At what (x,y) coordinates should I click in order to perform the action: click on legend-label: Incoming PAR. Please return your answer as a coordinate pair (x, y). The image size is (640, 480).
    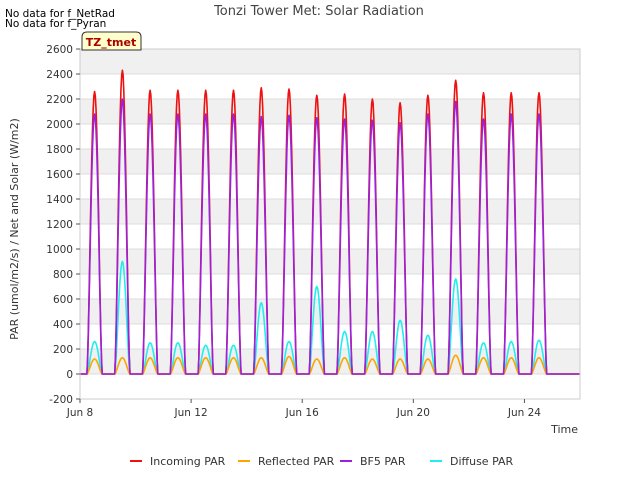
    Looking at the image, I should click on (188, 461).